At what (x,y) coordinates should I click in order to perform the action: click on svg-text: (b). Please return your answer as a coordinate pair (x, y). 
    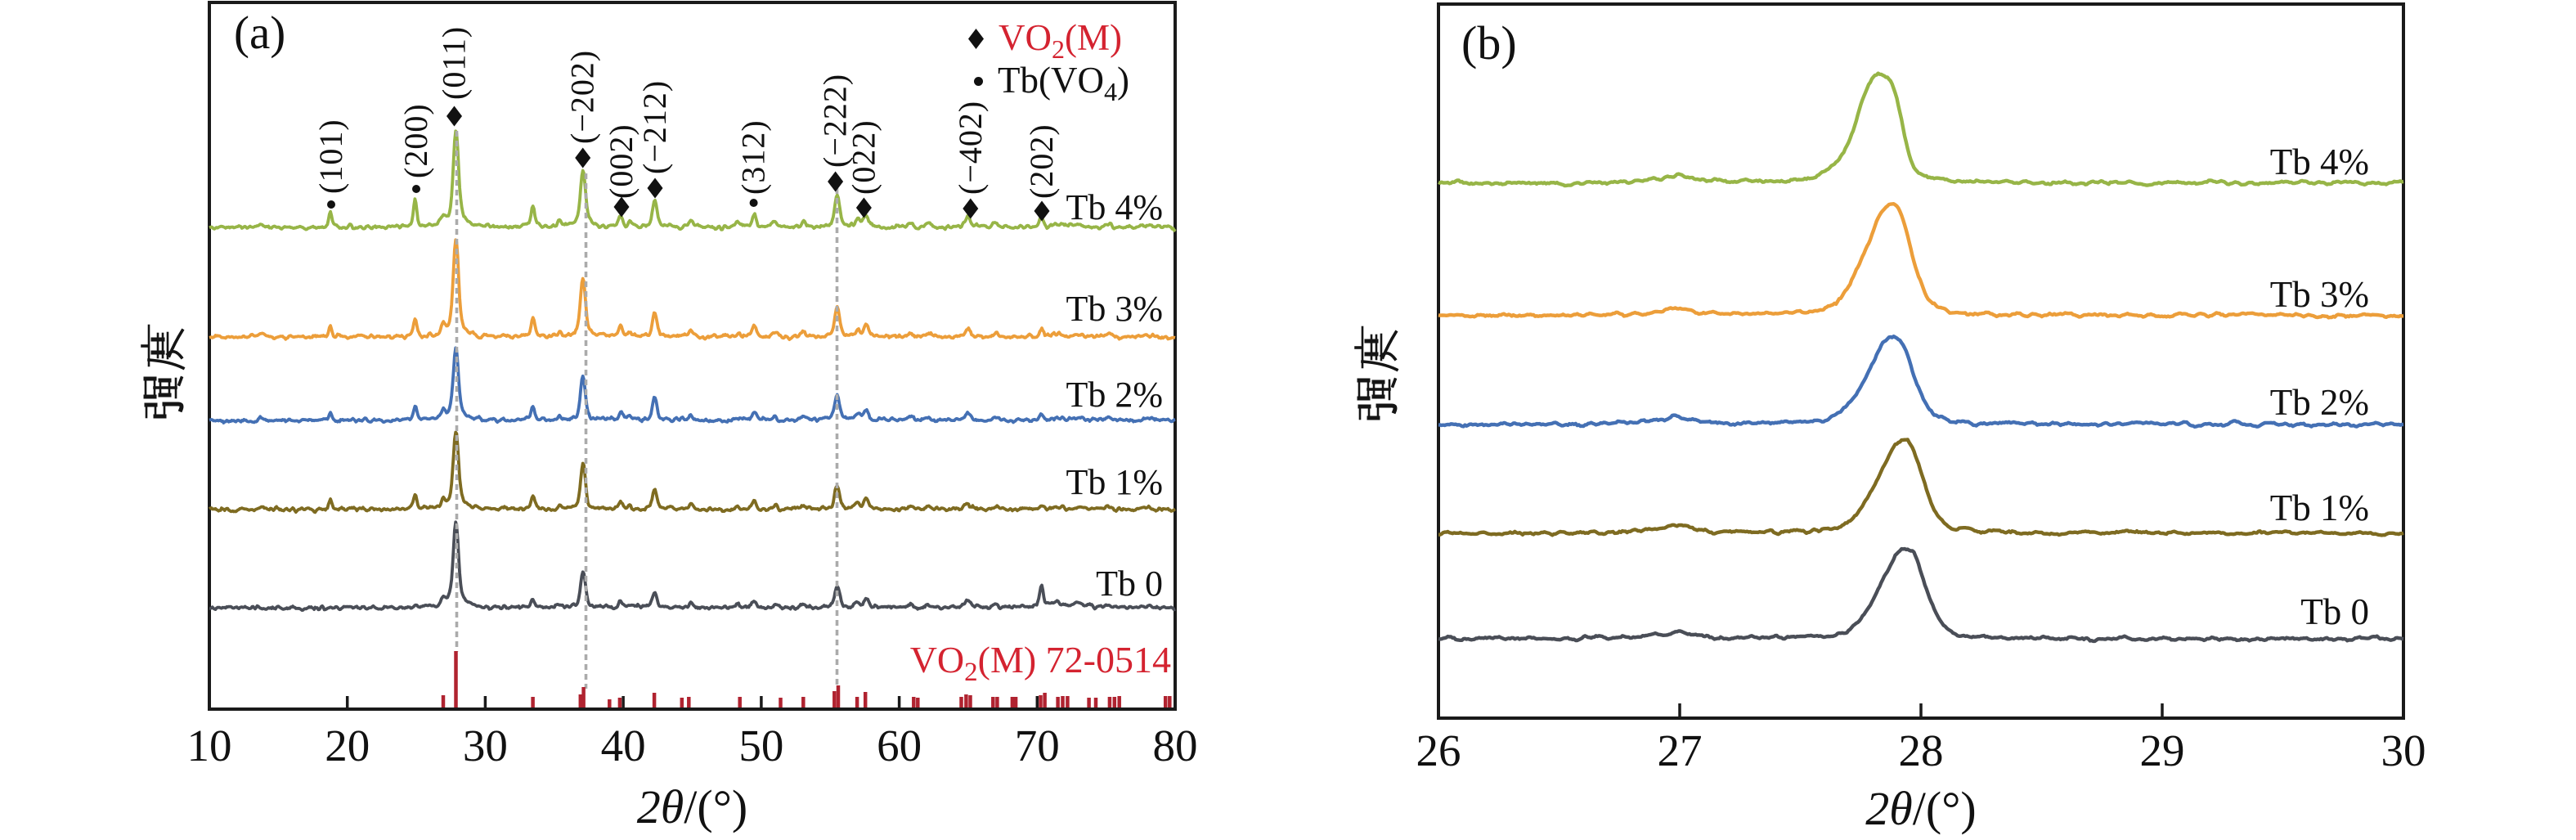
    Looking at the image, I should click on (1489, 43).